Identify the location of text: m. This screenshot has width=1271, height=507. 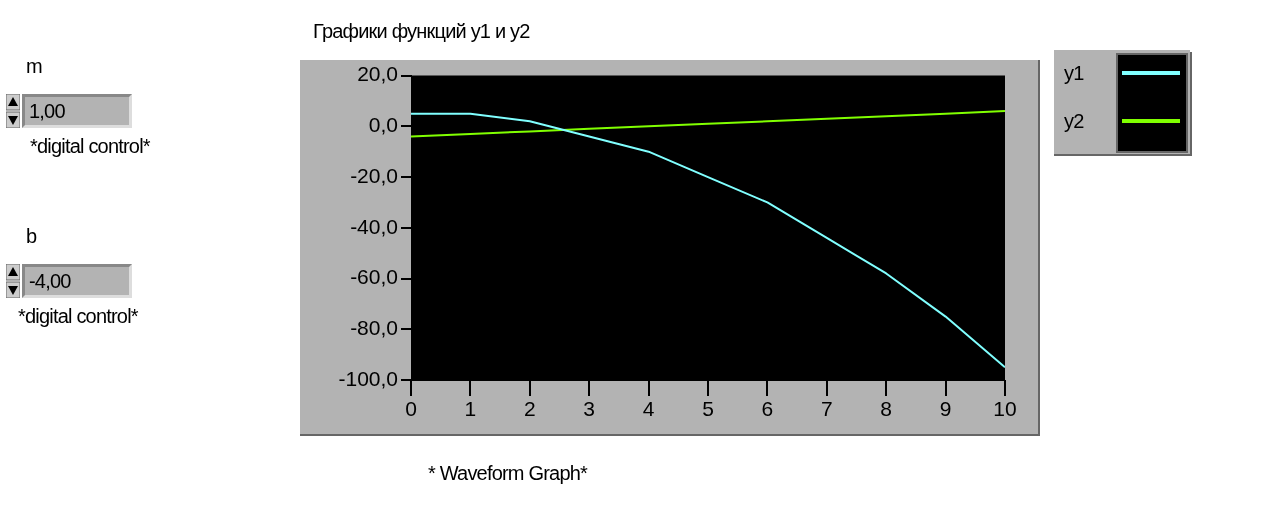
(34, 66).